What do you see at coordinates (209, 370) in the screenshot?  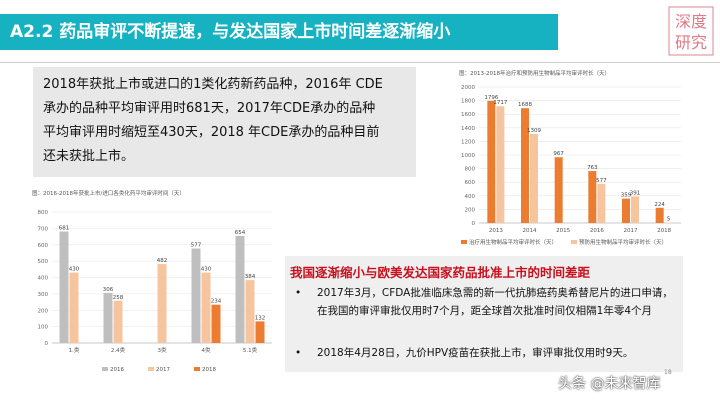 I see `legend-label: 2018` at bounding box center [209, 370].